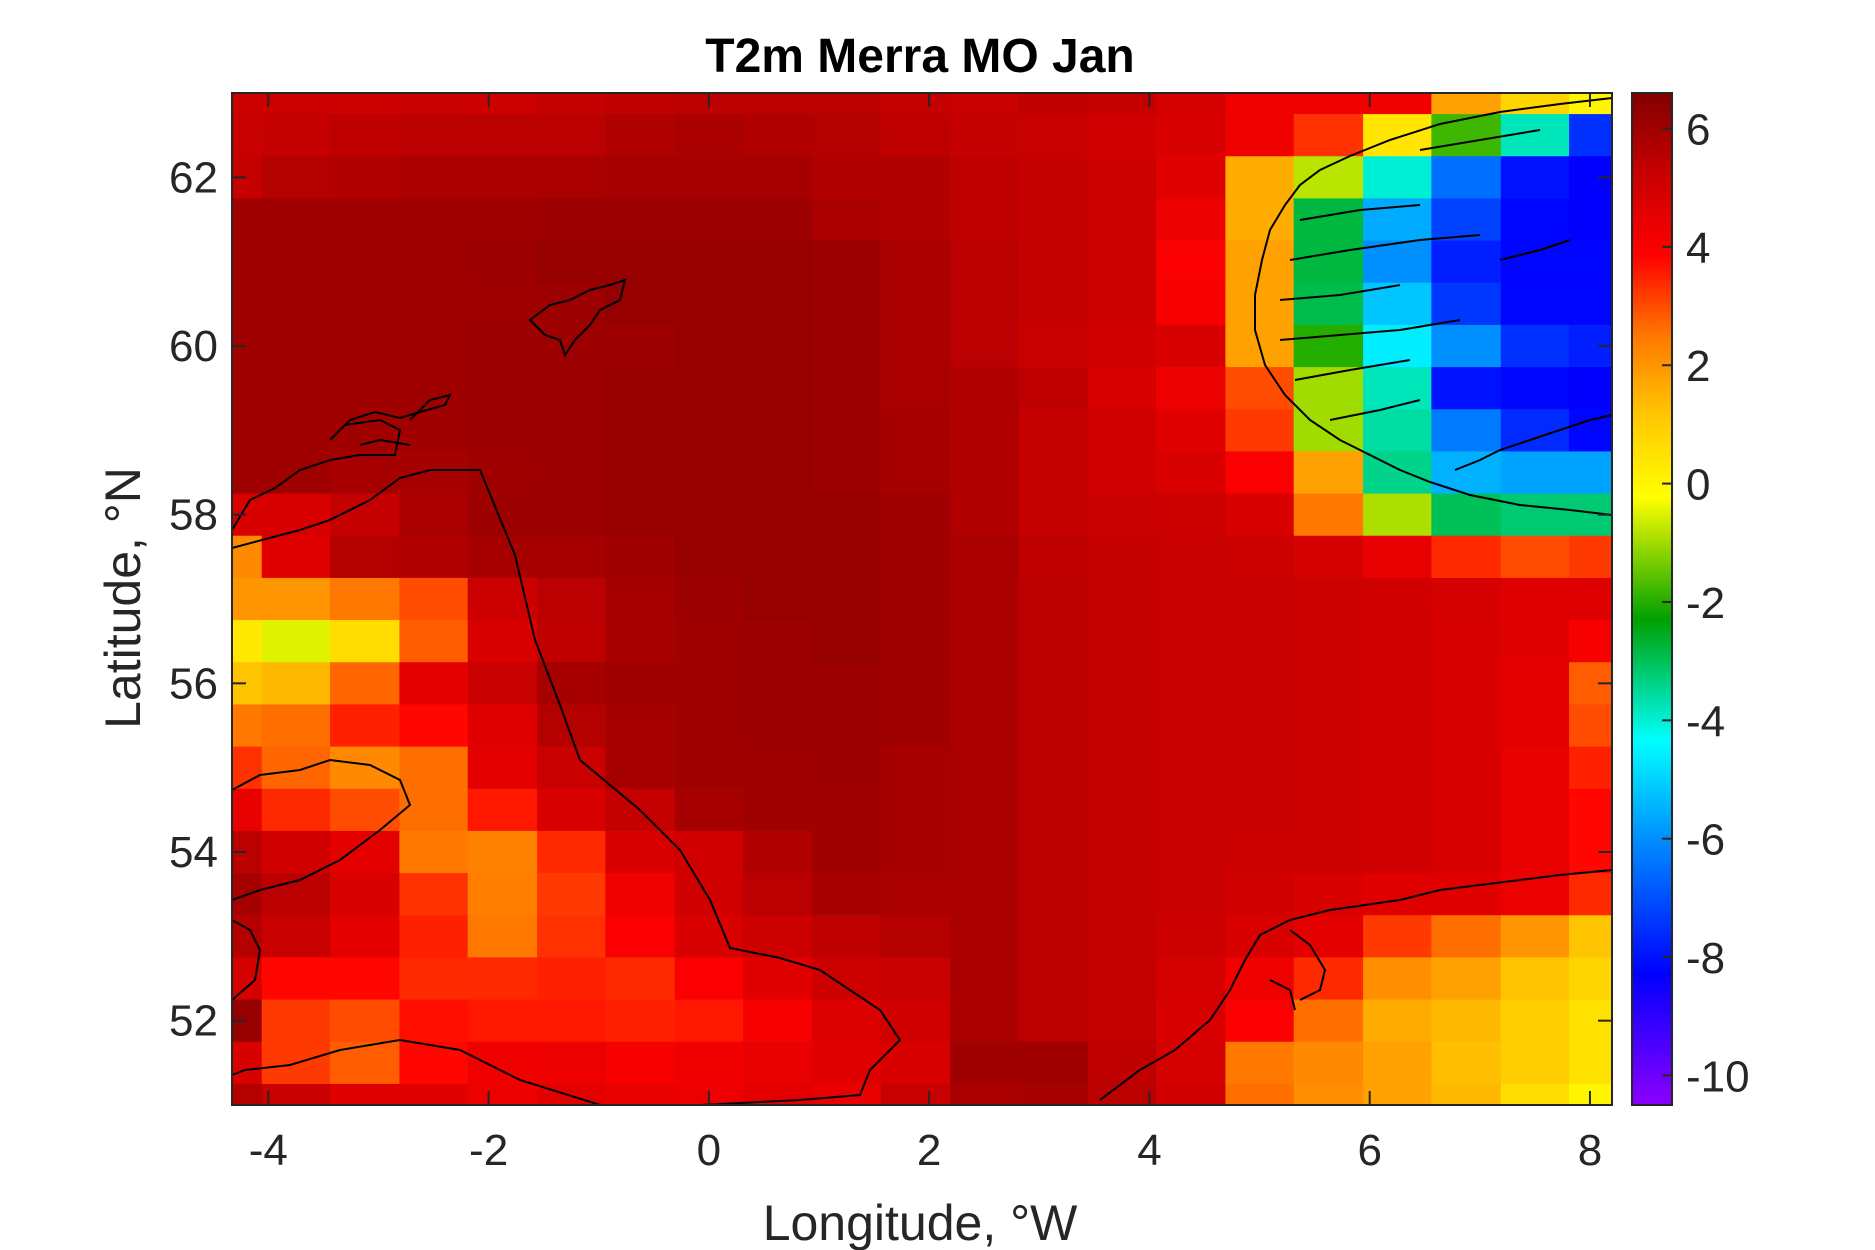  I want to click on y-tick-label: 52, so click(193, 1021).